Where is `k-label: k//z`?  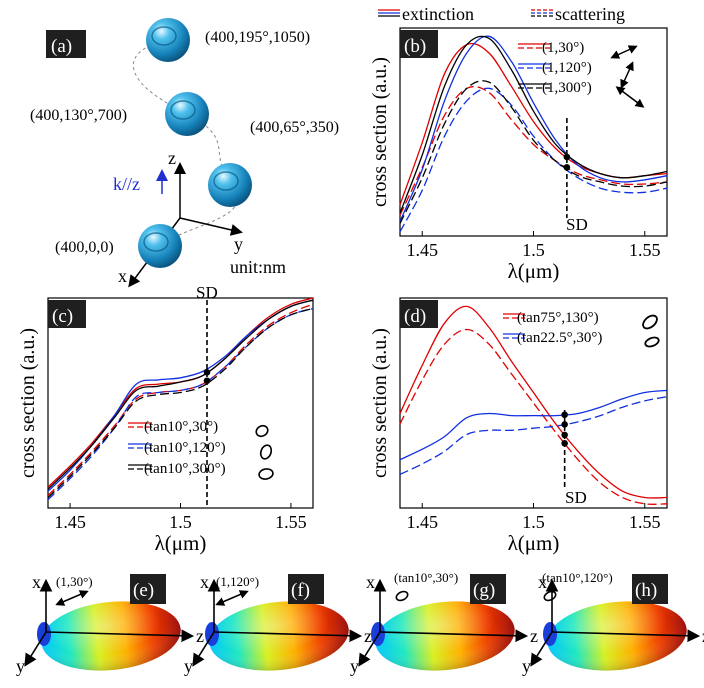
k-label: k//z is located at coordinates (126, 184).